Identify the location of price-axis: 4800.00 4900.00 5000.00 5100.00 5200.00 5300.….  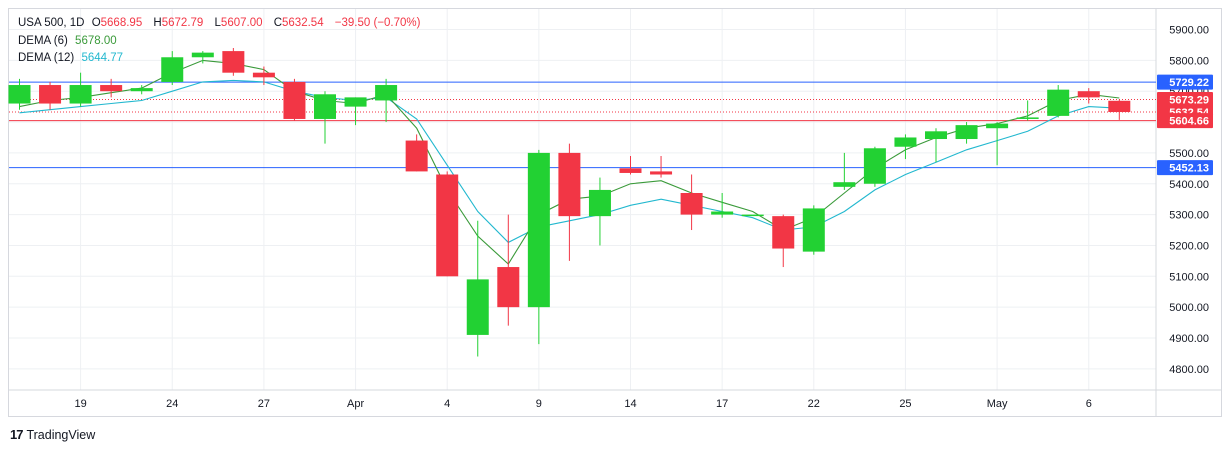
(1185, 200).